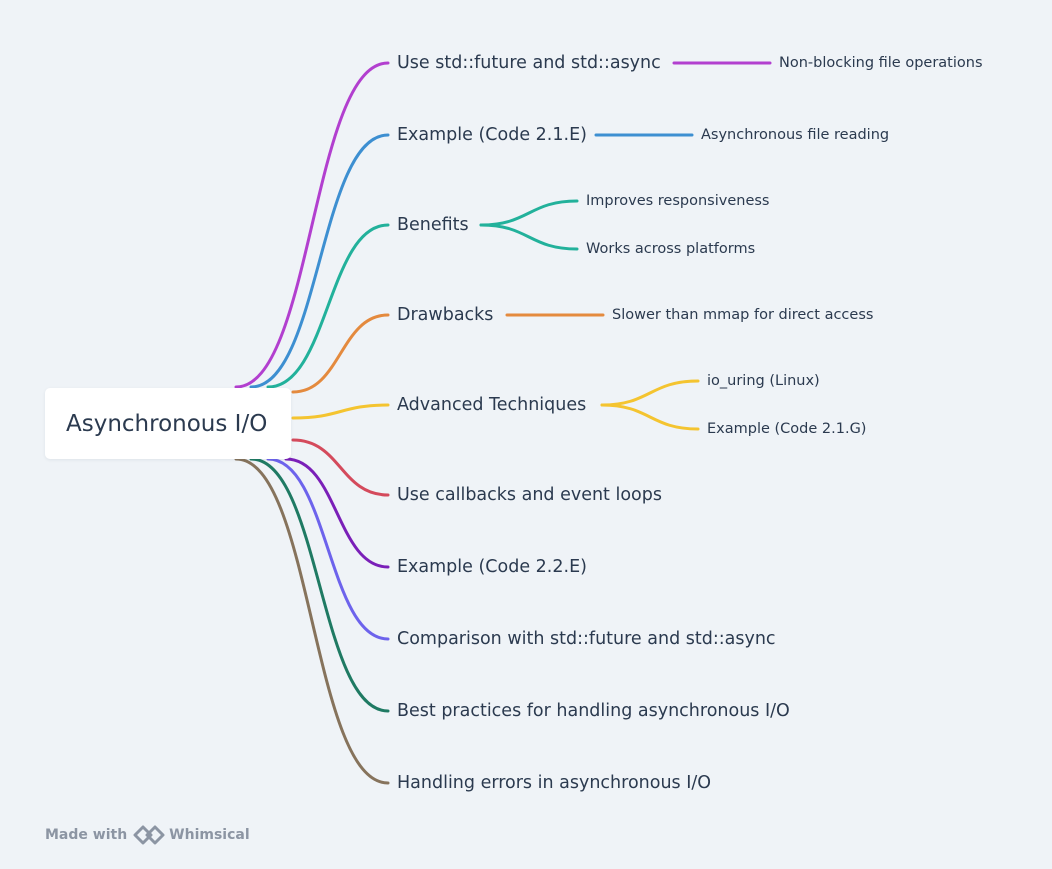 The image size is (1052, 869). What do you see at coordinates (492, 405) in the screenshot?
I see `branch-5-label: Advanced Techniques` at bounding box center [492, 405].